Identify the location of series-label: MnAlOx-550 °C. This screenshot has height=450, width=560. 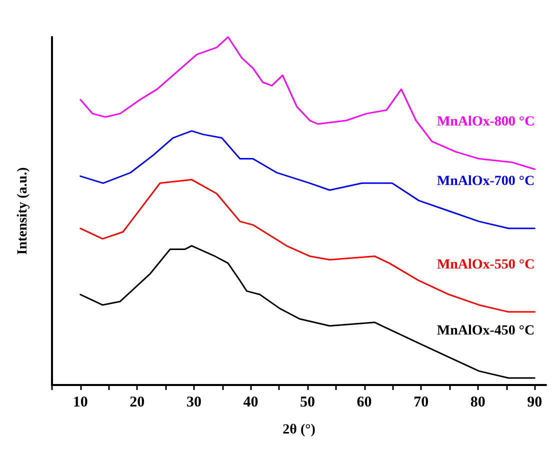
(485, 264).